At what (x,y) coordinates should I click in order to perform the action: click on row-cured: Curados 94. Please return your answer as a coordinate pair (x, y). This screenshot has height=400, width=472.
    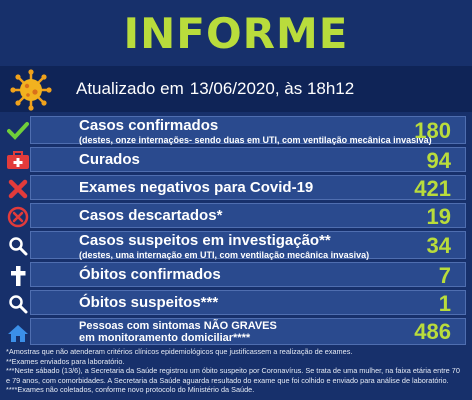
    Looking at the image, I should click on (236, 160).